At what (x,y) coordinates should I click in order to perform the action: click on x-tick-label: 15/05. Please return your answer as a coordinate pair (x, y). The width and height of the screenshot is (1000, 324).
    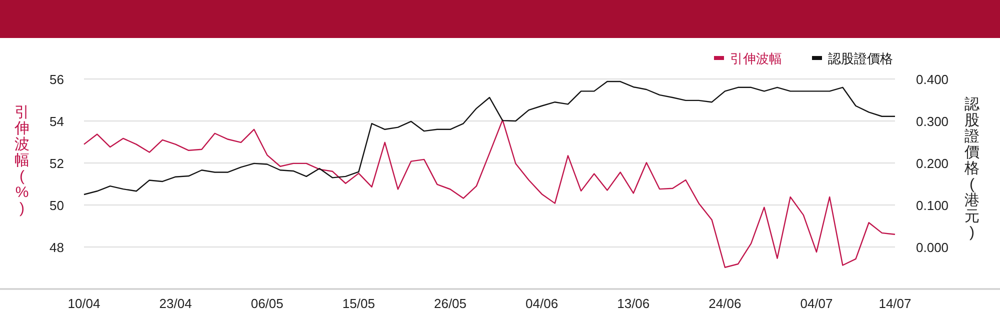
    Looking at the image, I should click on (358, 303).